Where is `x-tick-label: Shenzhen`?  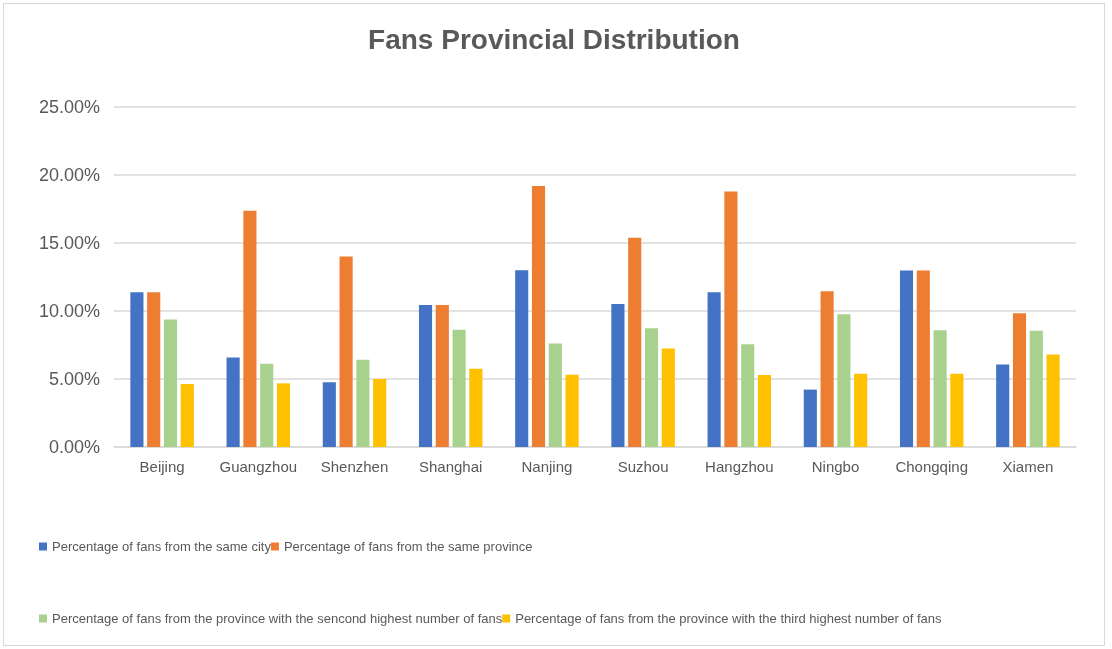
x-tick-label: Shenzhen is located at coordinates (354, 466).